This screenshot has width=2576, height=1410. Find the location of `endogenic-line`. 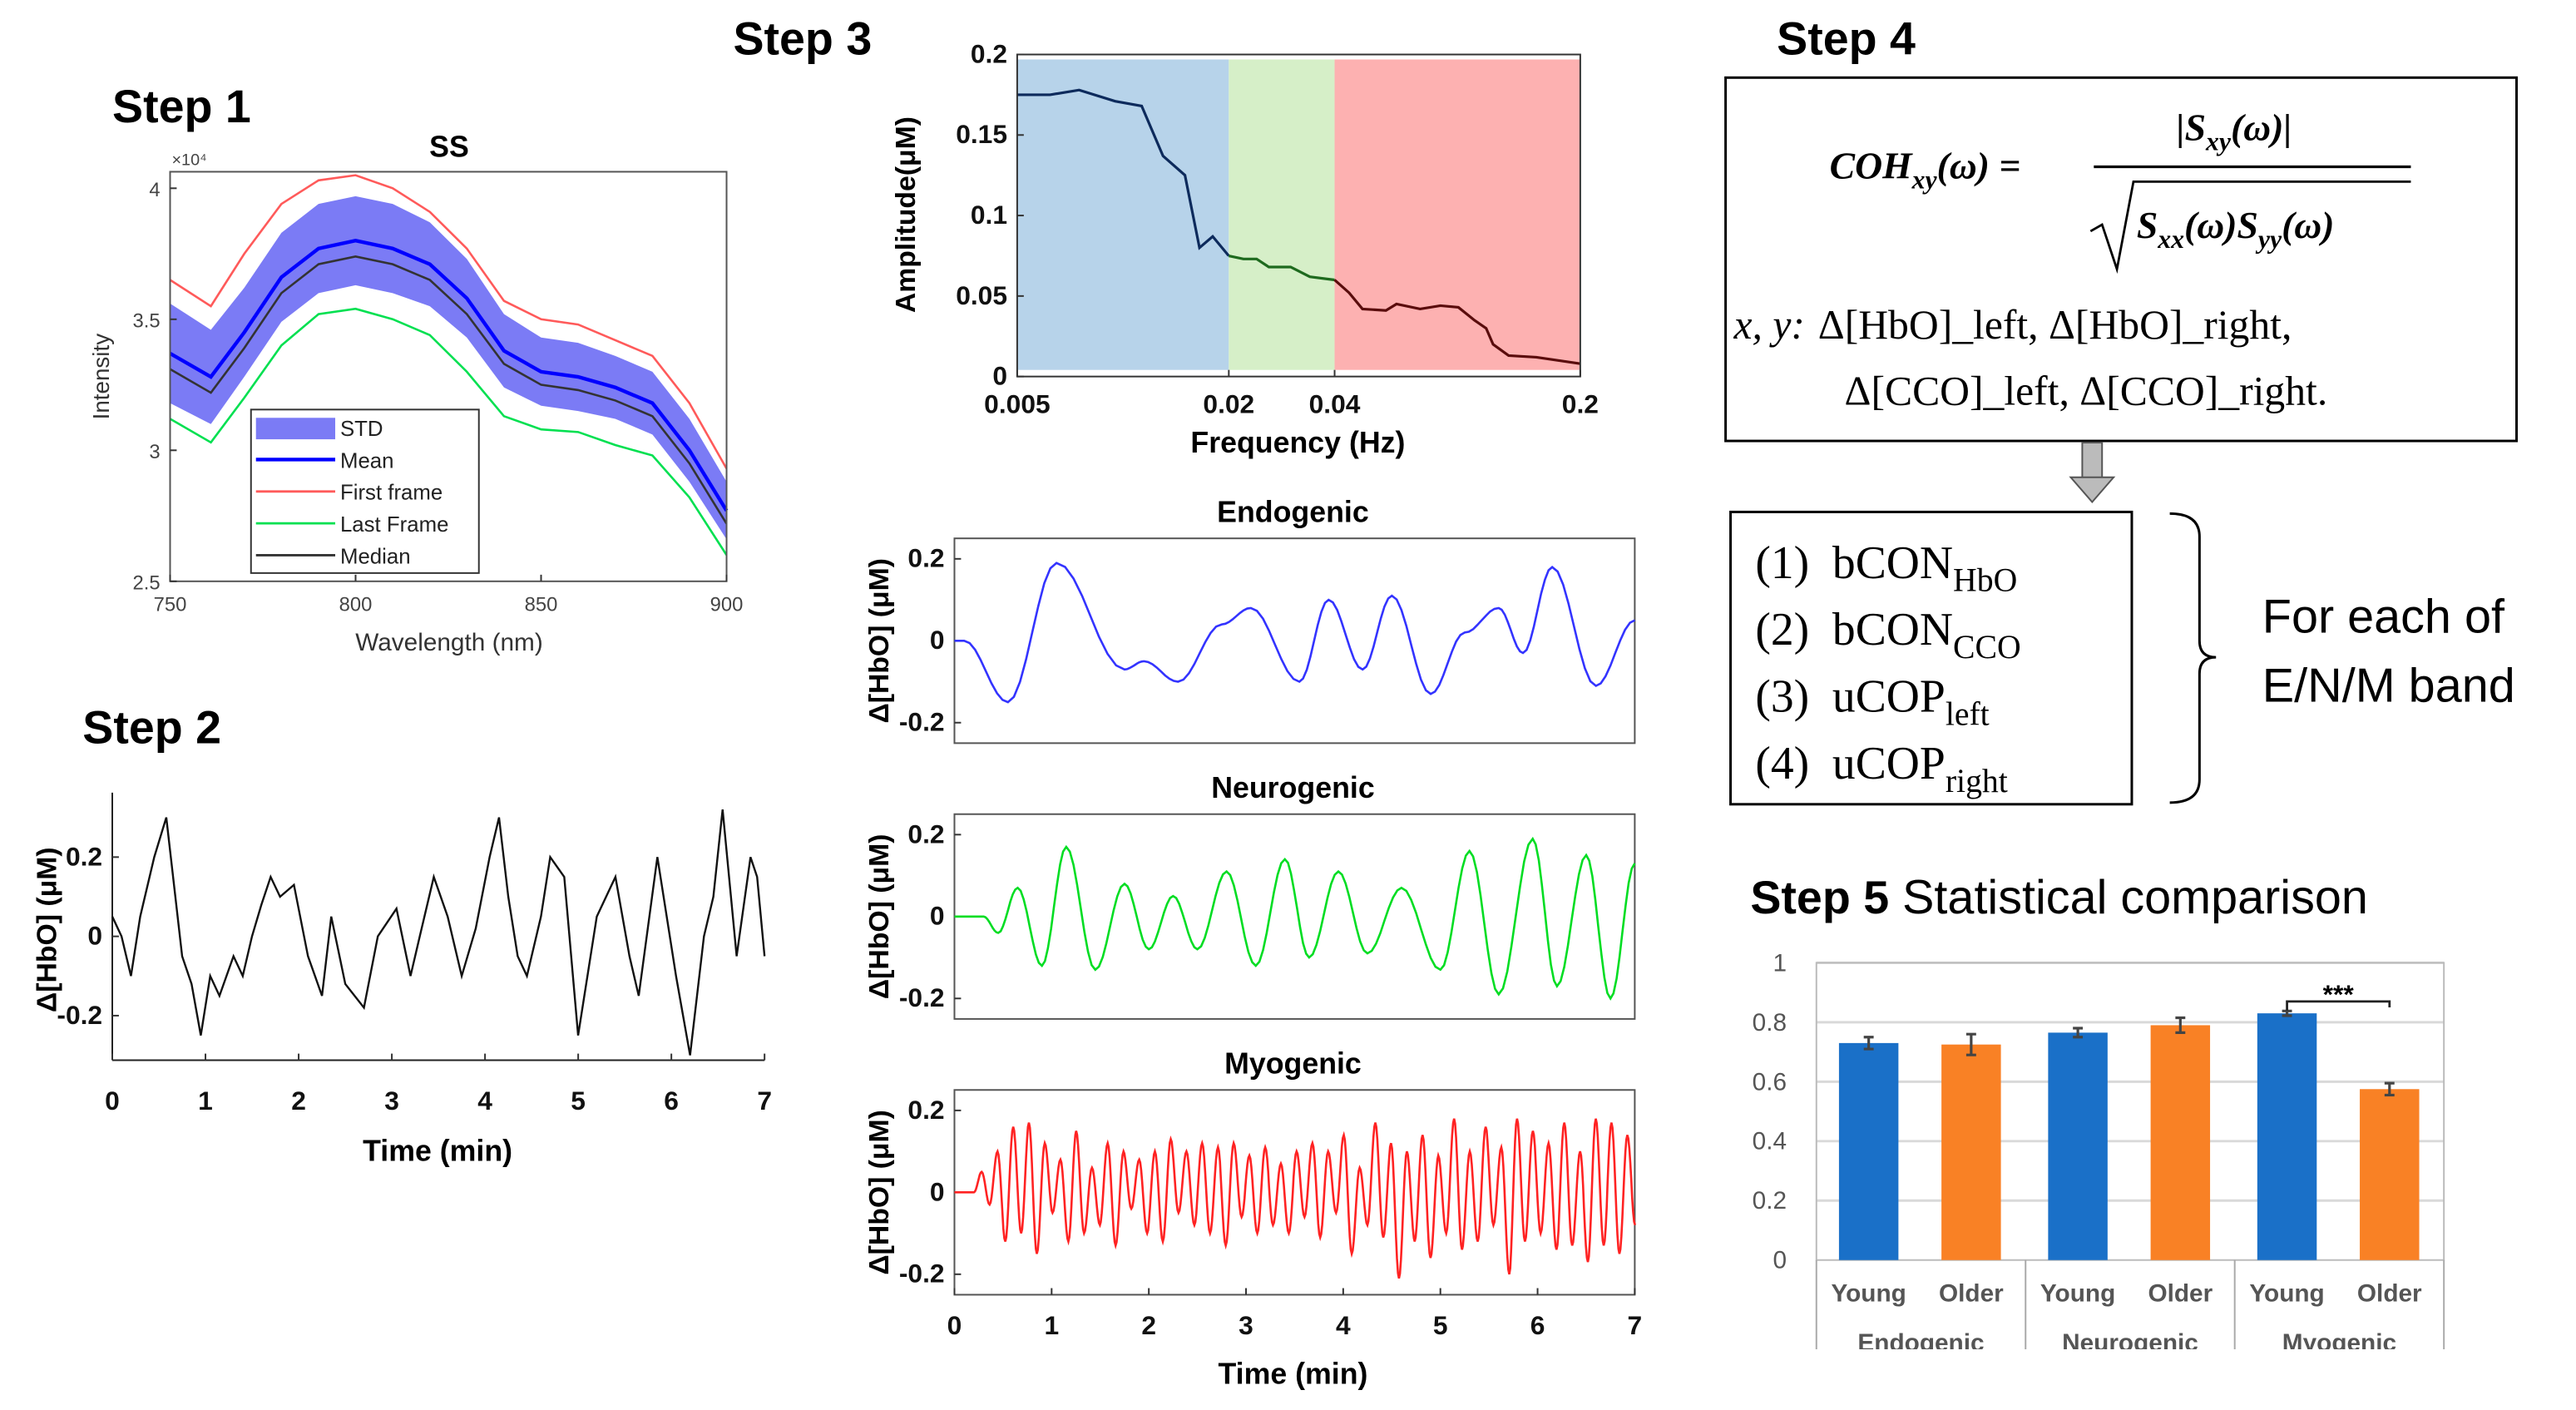

endogenic-line is located at coordinates (1294, 633).